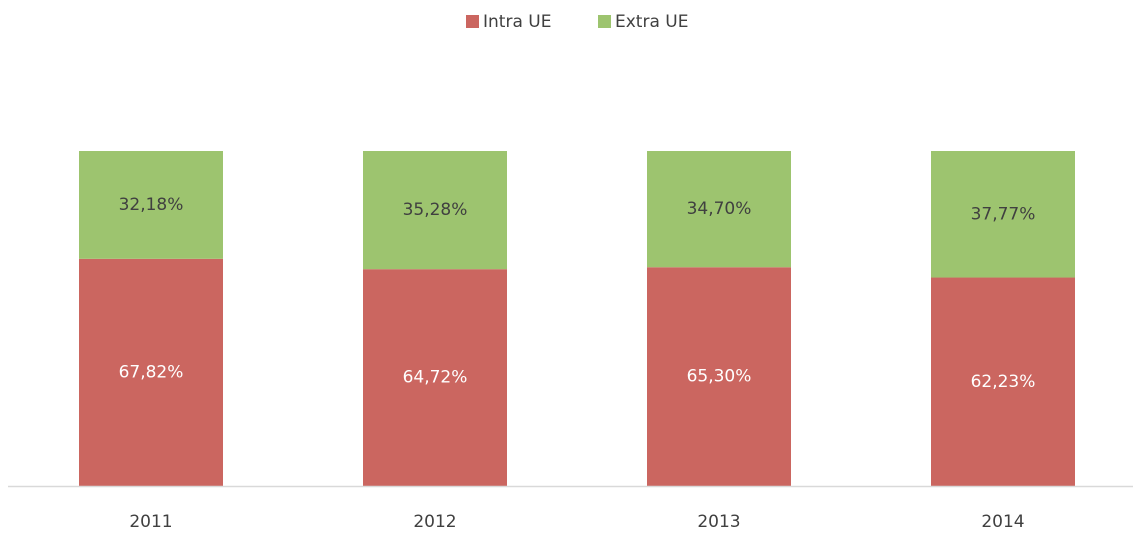 The image size is (1142, 533). I want to click on data-label: 35,28%, so click(435, 210).